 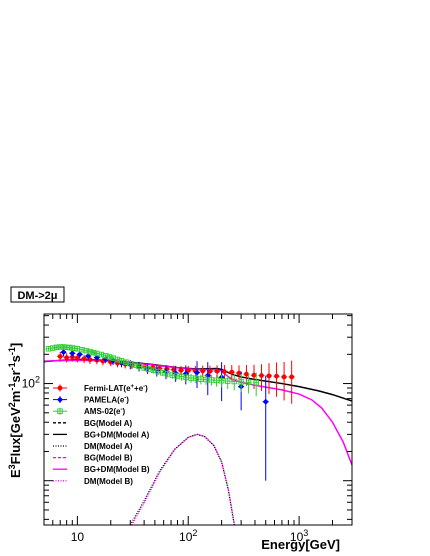 I want to click on legend-label: BG(Model B), so click(x=108, y=458).